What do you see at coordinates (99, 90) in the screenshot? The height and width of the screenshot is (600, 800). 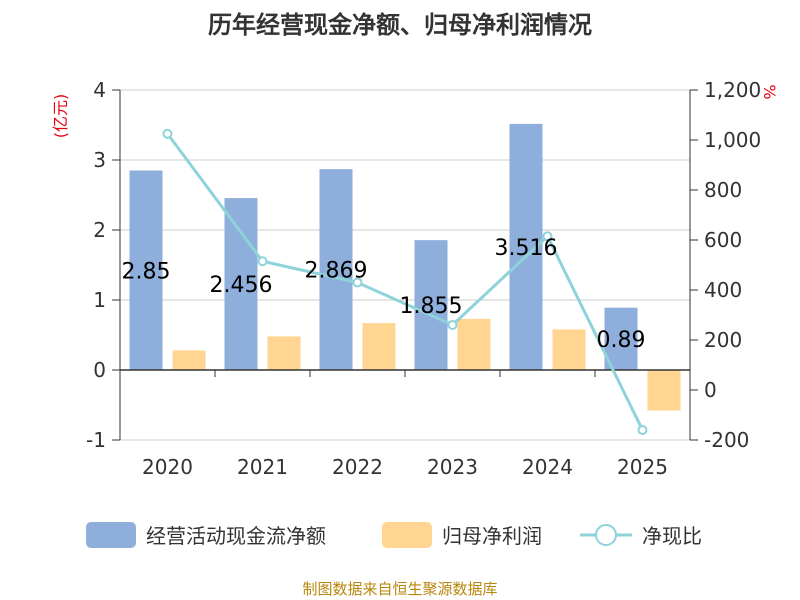 I see `y-left-tick-label: 4` at bounding box center [99, 90].